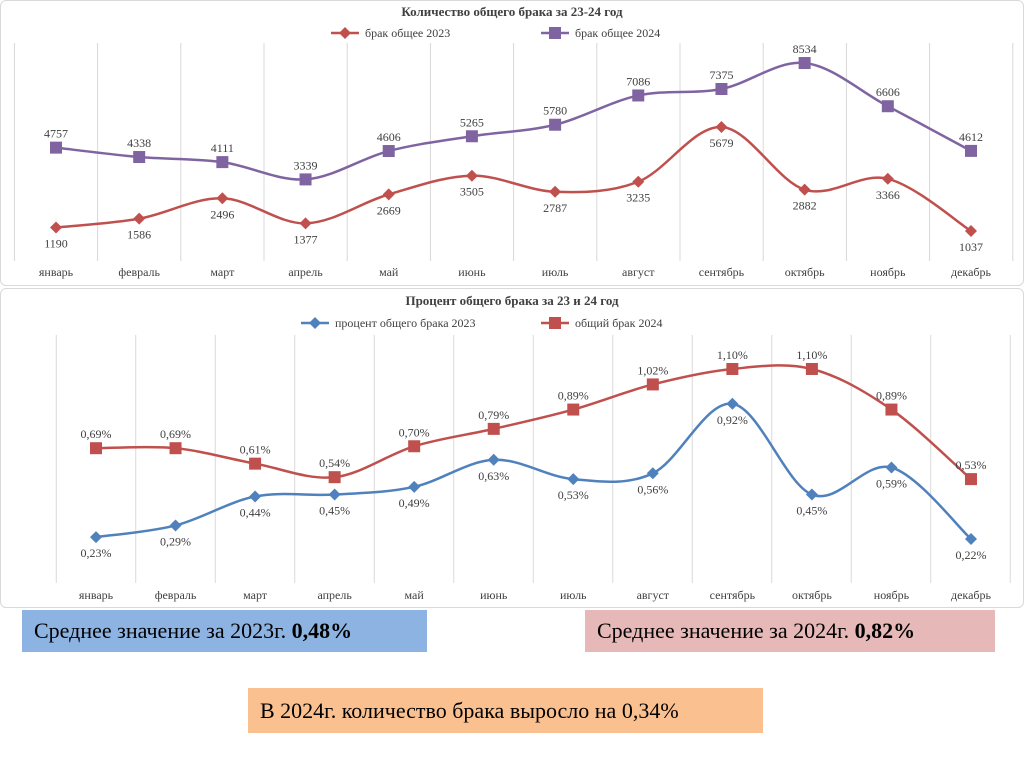 The width and height of the screenshot is (1024, 767). What do you see at coordinates (334, 463) in the screenshot?
I see `data-label: 0,54%` at bounding box center [334, 463].